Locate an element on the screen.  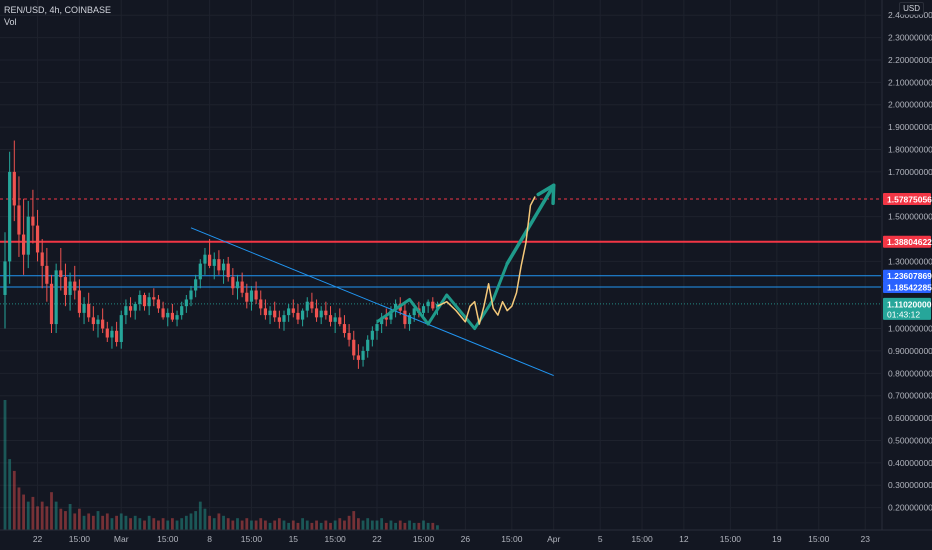
chart-legend: REN/USD, 4h, COINBASE Vol is located at coordinates (57, 16).